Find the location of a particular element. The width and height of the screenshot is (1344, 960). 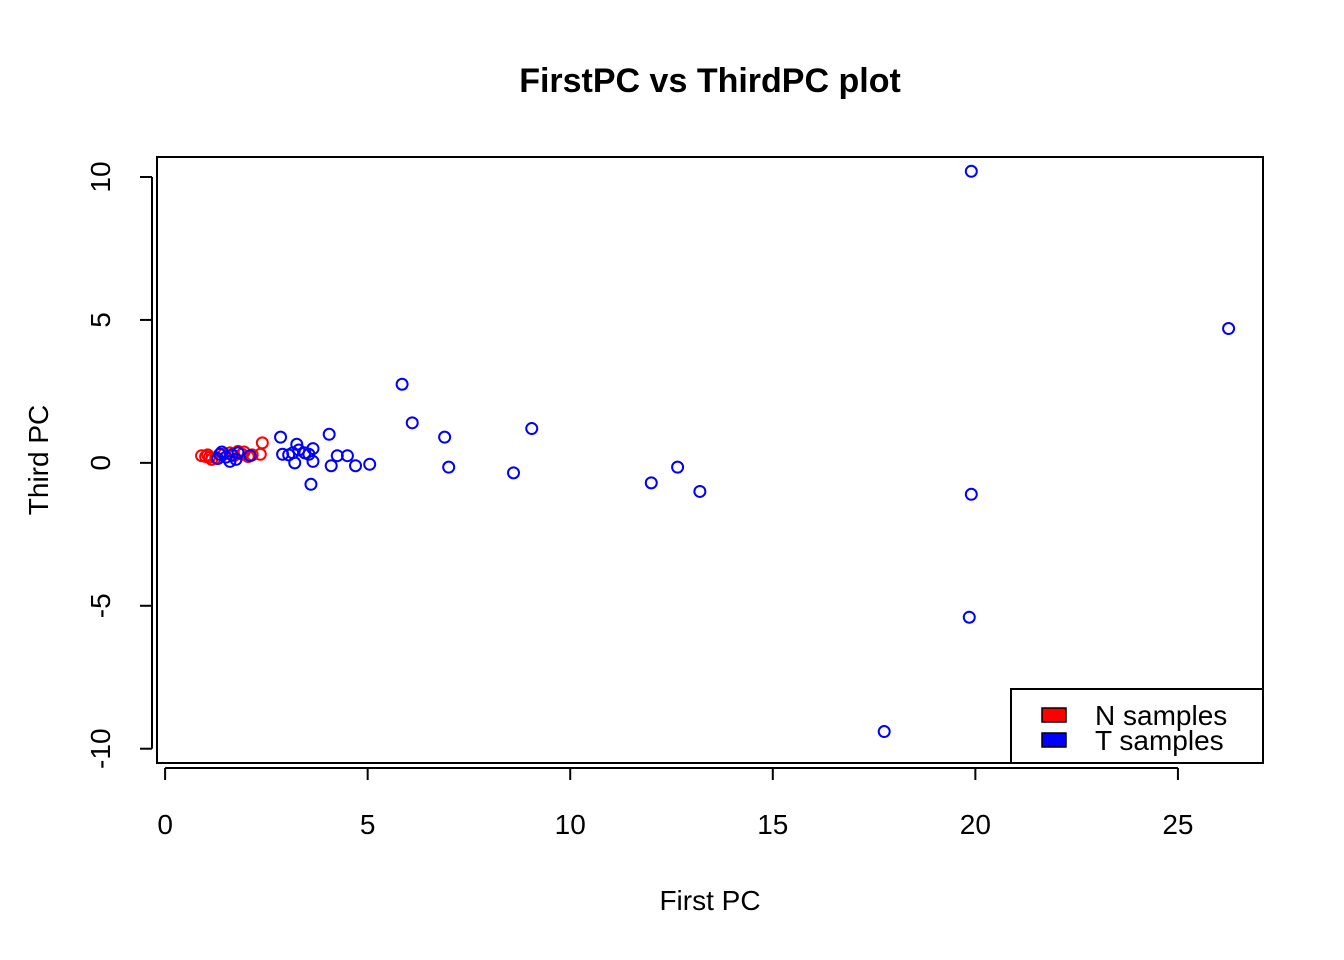

y-axis-label: Third PC is located at coordinates (38, 460).